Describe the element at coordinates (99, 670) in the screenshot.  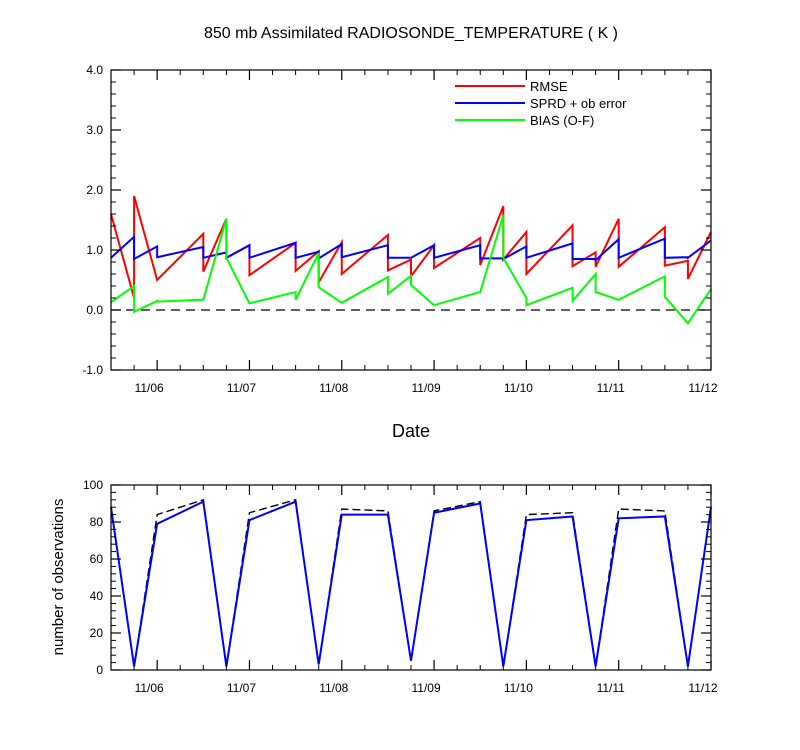
I see `y-tick-label: 0` at that location.